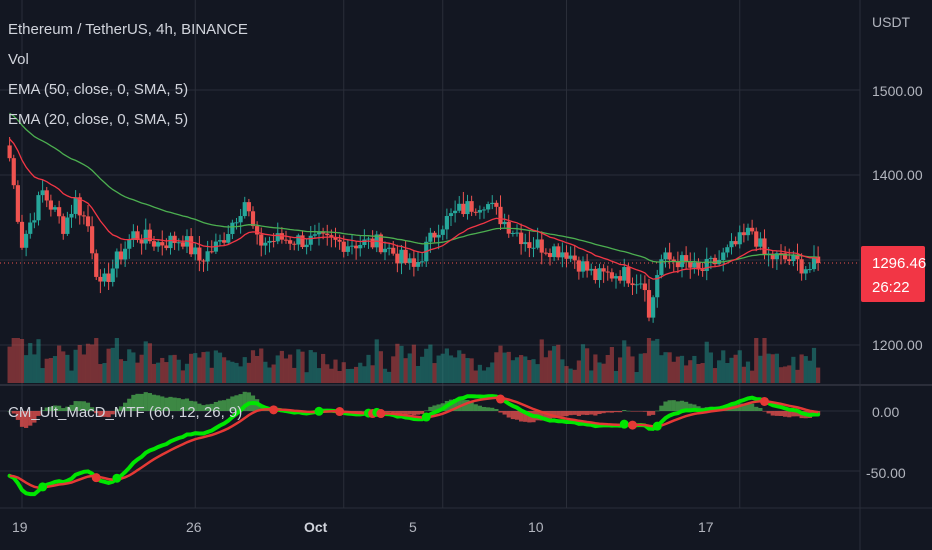 The height and width of the screenshot is (550, 932). What do you see at coordinates (98, 119) in the screenshot?
I see `legend-ema20: EMA (20, close, 0, SMA, 5)` at bounding box center [98, 119].